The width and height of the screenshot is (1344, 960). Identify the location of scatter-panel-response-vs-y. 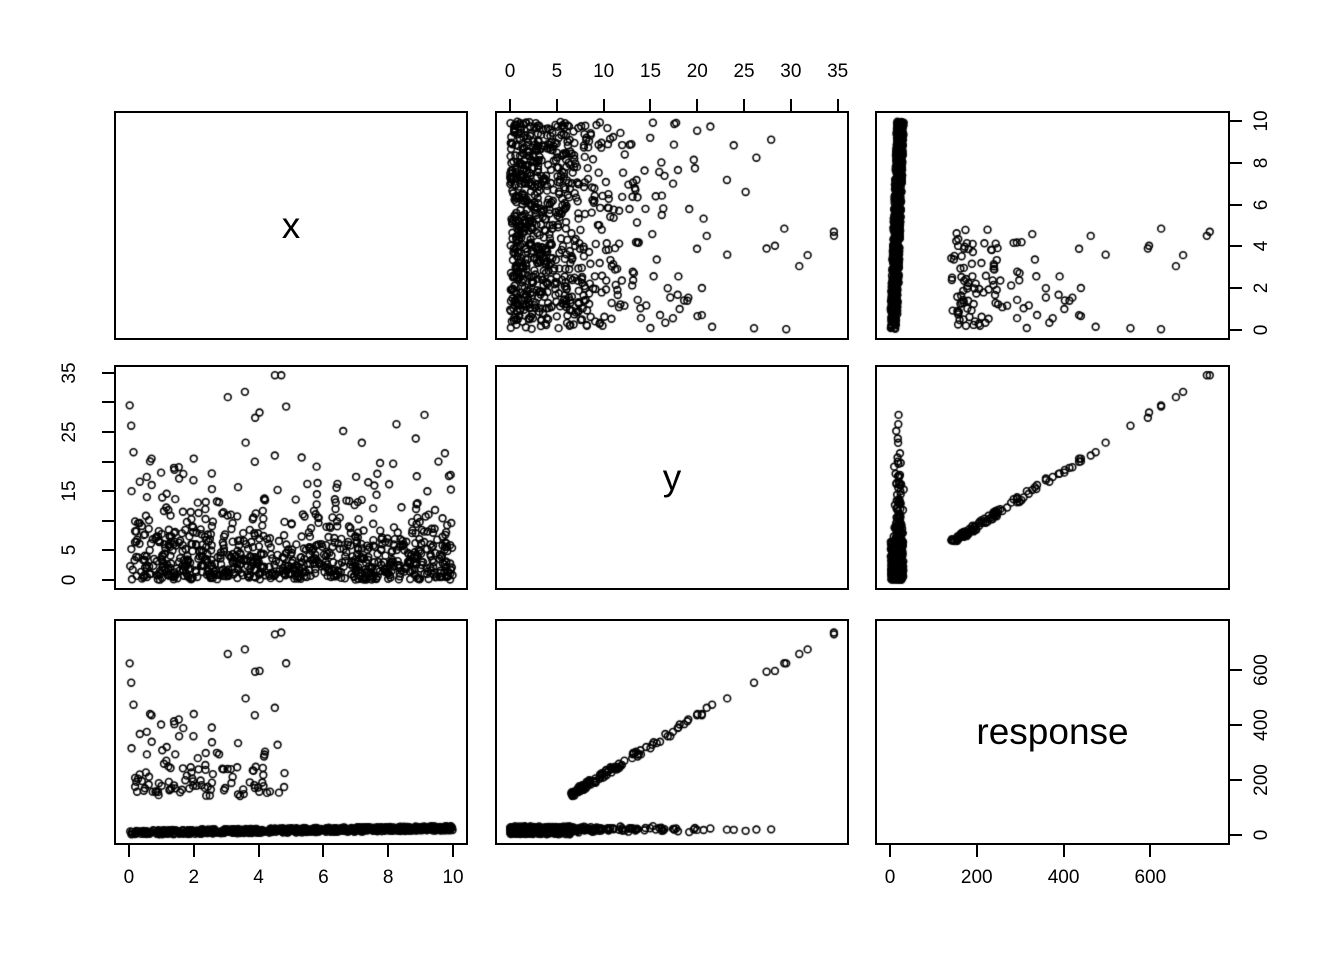
(672, 732).